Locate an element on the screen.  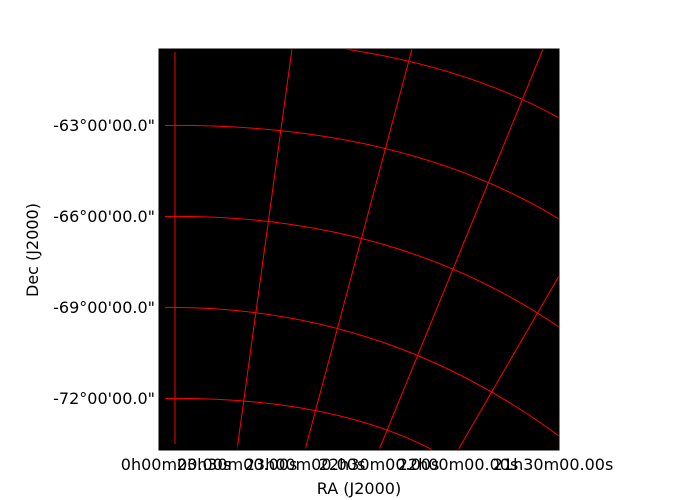
y-tick-label: -66°00'00.0" is located at coordinates (104, 216).